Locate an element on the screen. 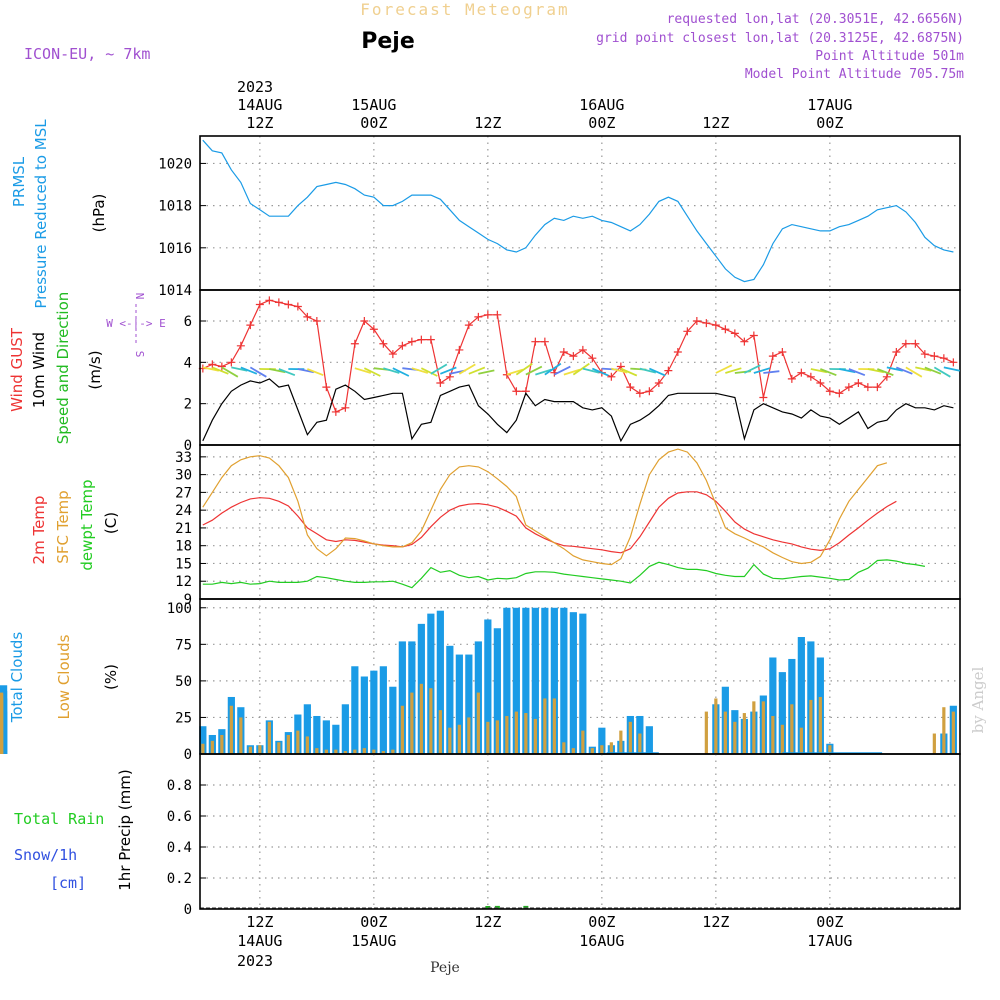 The image size is (1000, 1000). wind-label: 10m Wind is located at coordinates (39, 370).